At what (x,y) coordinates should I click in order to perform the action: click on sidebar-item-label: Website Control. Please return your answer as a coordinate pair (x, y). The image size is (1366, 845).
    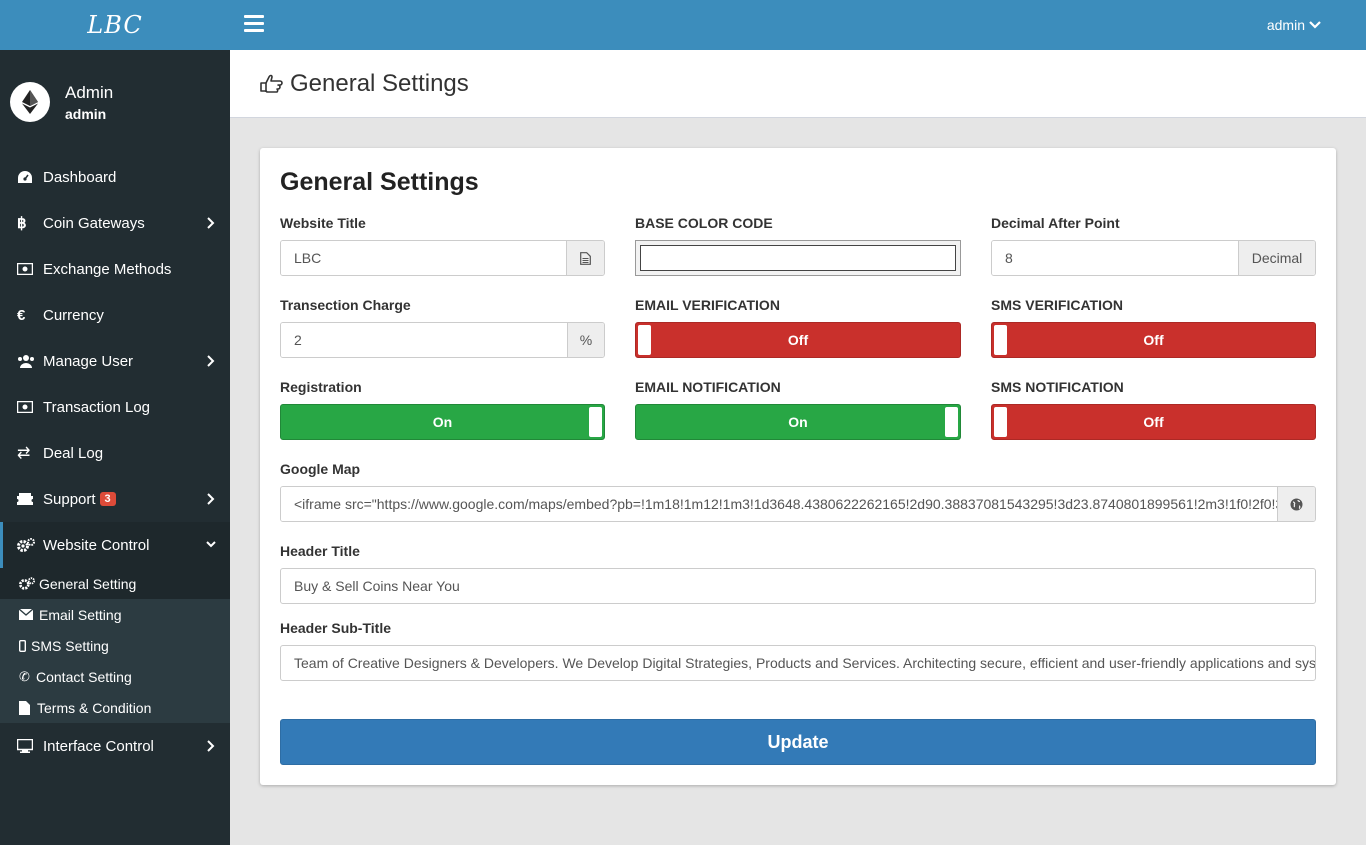
    Looking at the image, I should click on (96, 545).